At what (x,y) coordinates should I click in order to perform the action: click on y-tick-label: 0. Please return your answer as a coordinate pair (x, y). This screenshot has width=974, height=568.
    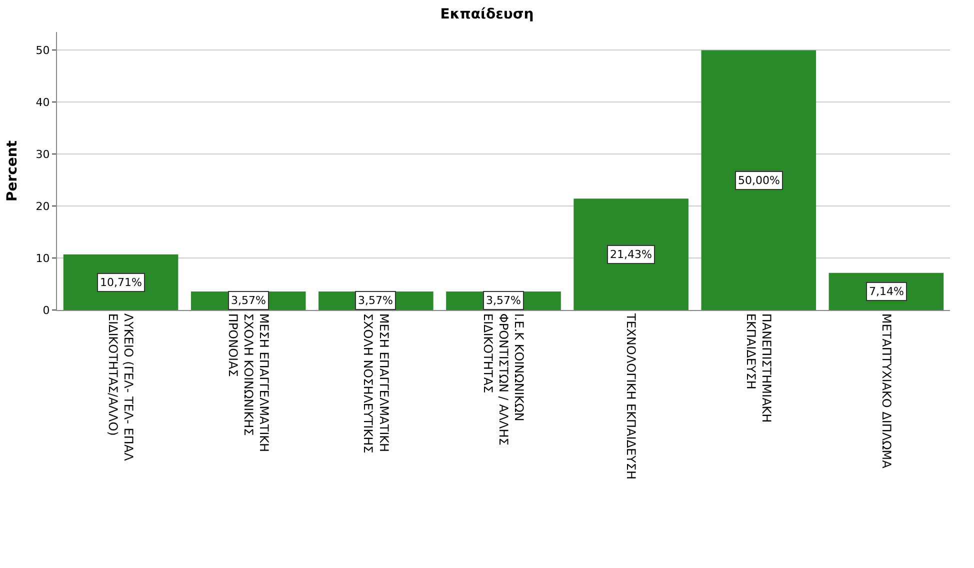
    Looking at the image, I should click on (46, 310).